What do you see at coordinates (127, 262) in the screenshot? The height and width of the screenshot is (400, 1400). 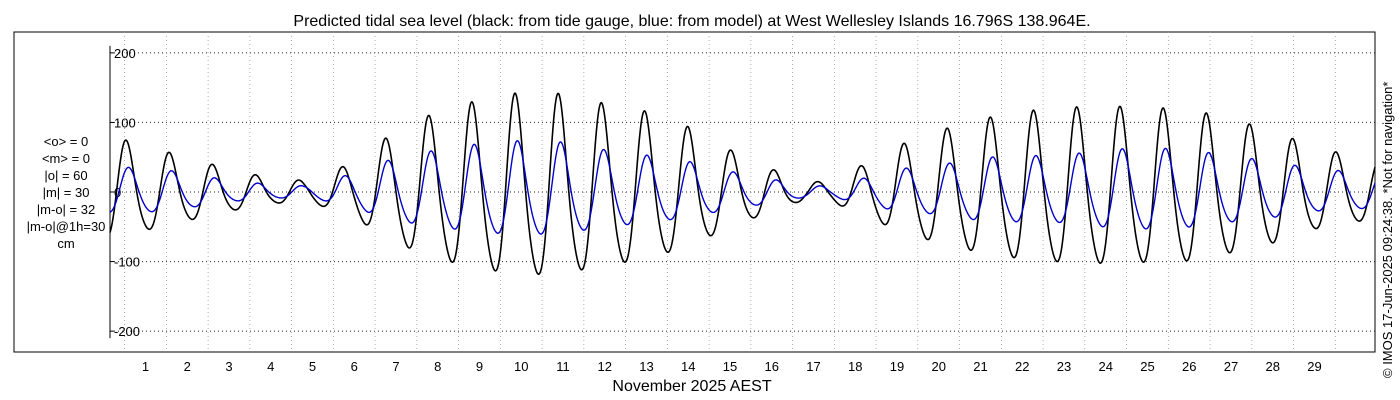 I see `y-tick-label: -100` at bounding box center [127, 262].